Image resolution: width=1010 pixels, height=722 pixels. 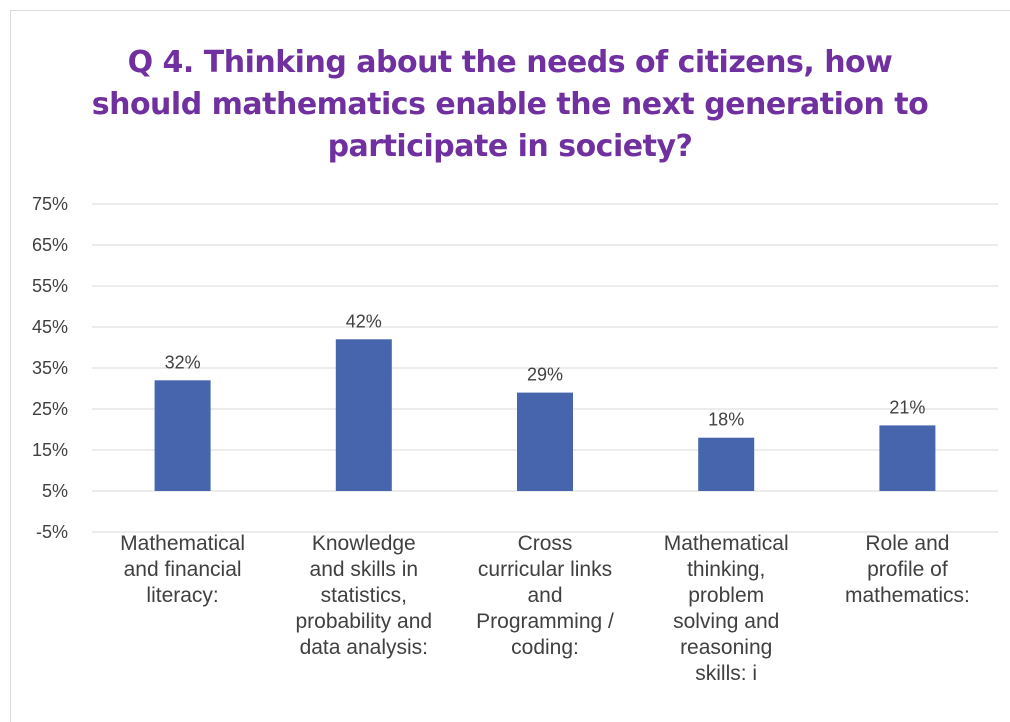 What do you see at coordinates (363, 647) in the screenshot?
I see `x-category-label-line: data analysis:` at bounding box center [363, 647].